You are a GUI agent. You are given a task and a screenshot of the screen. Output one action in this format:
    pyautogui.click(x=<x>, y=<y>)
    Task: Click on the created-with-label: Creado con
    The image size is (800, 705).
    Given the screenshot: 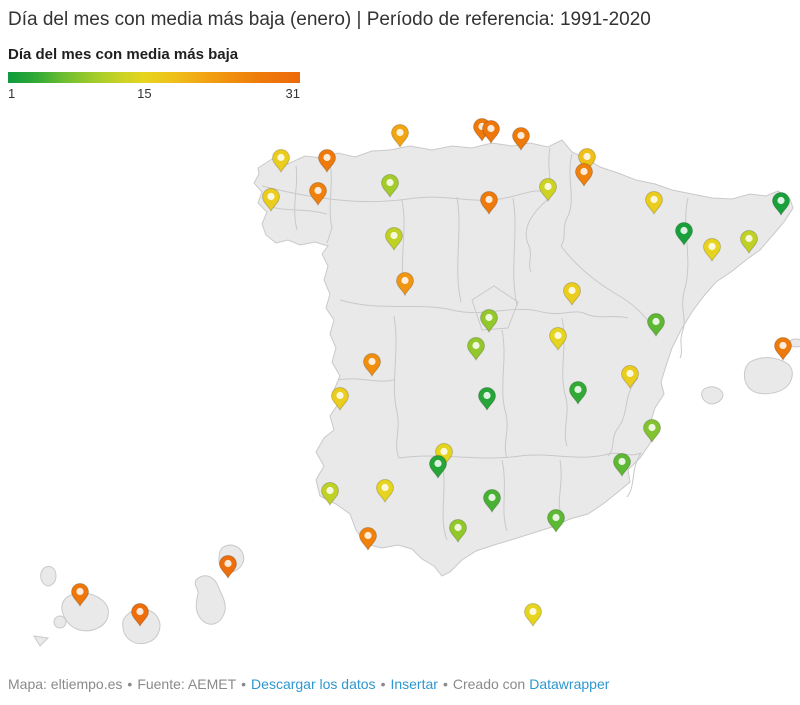 What is the action you would take?
    pyautogui.click(x=489, y=684)
    